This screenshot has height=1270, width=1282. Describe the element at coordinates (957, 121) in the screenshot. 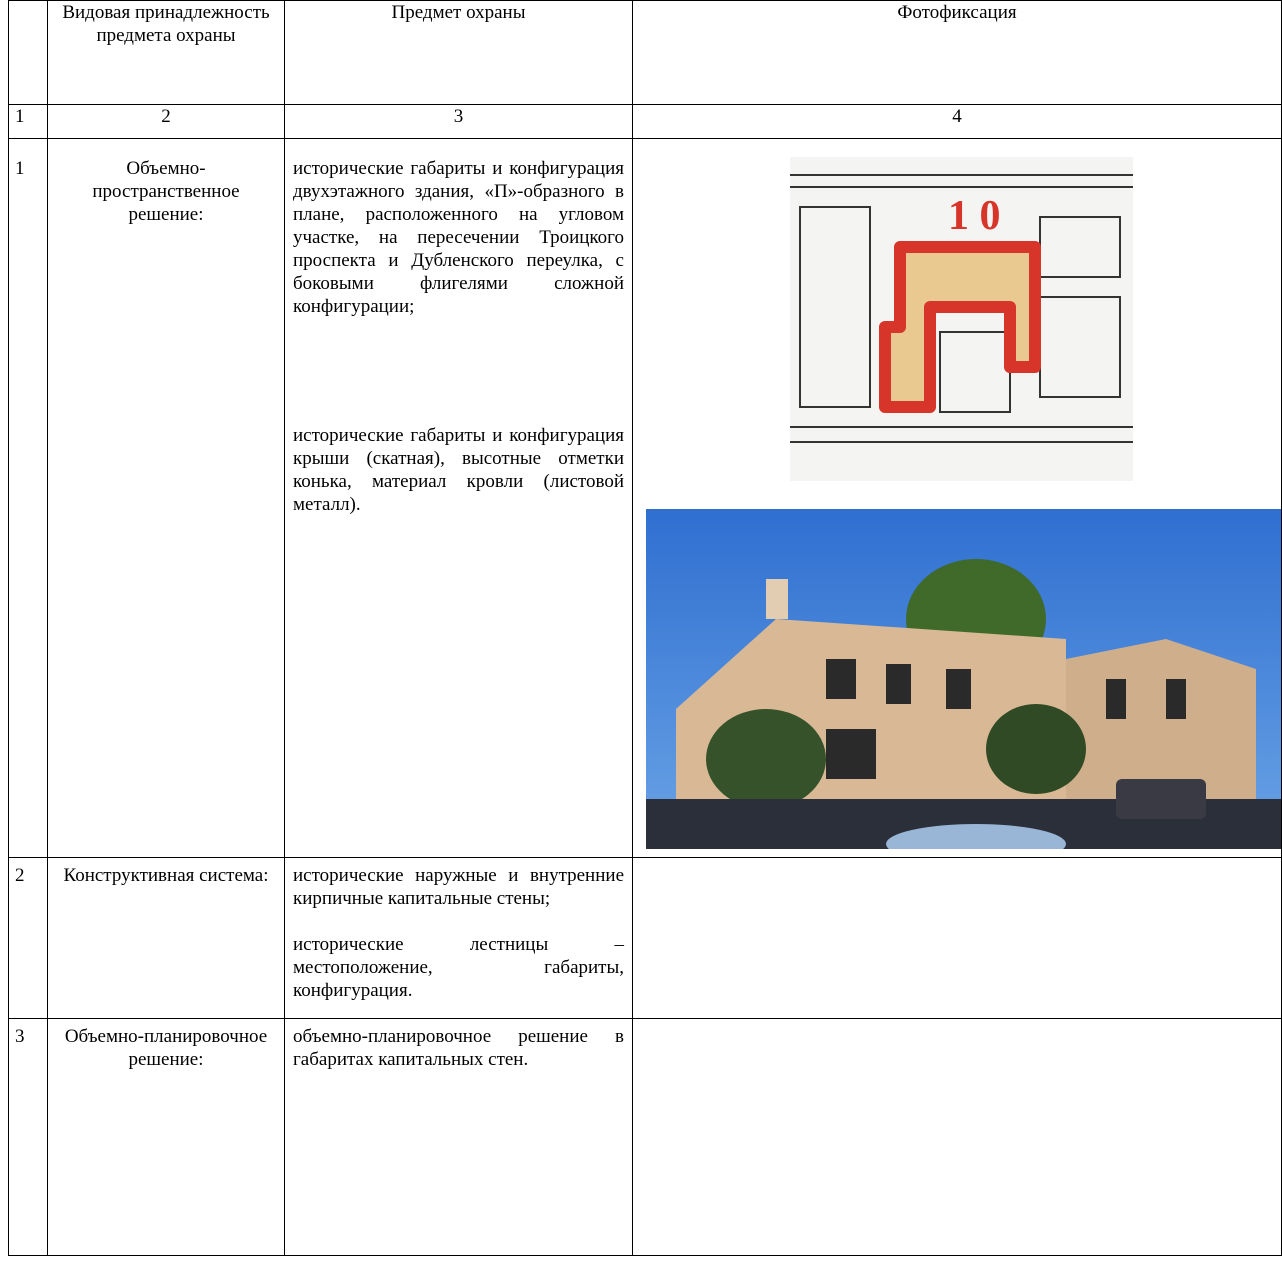

I see `column-number: 4` at that location.